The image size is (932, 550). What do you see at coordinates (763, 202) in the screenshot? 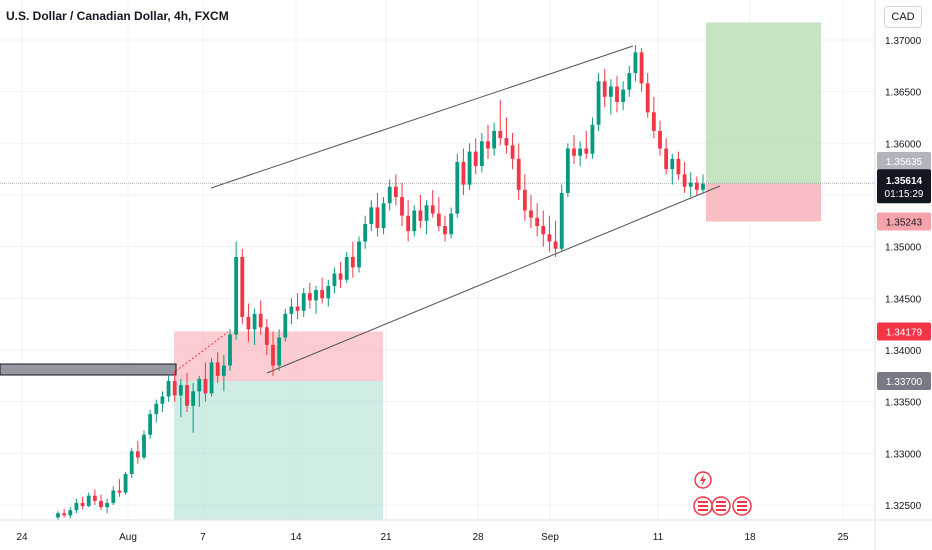
I see `long-stop-zone` at bounding box center [763, 202].